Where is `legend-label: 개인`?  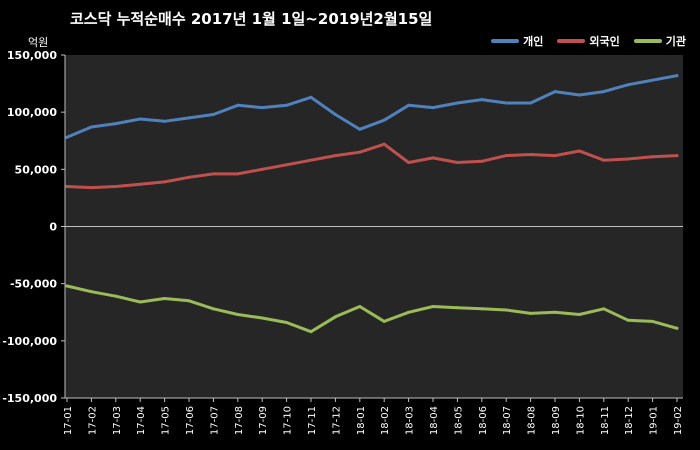
legend-label: 개인 is located at coordinates (533, 41).